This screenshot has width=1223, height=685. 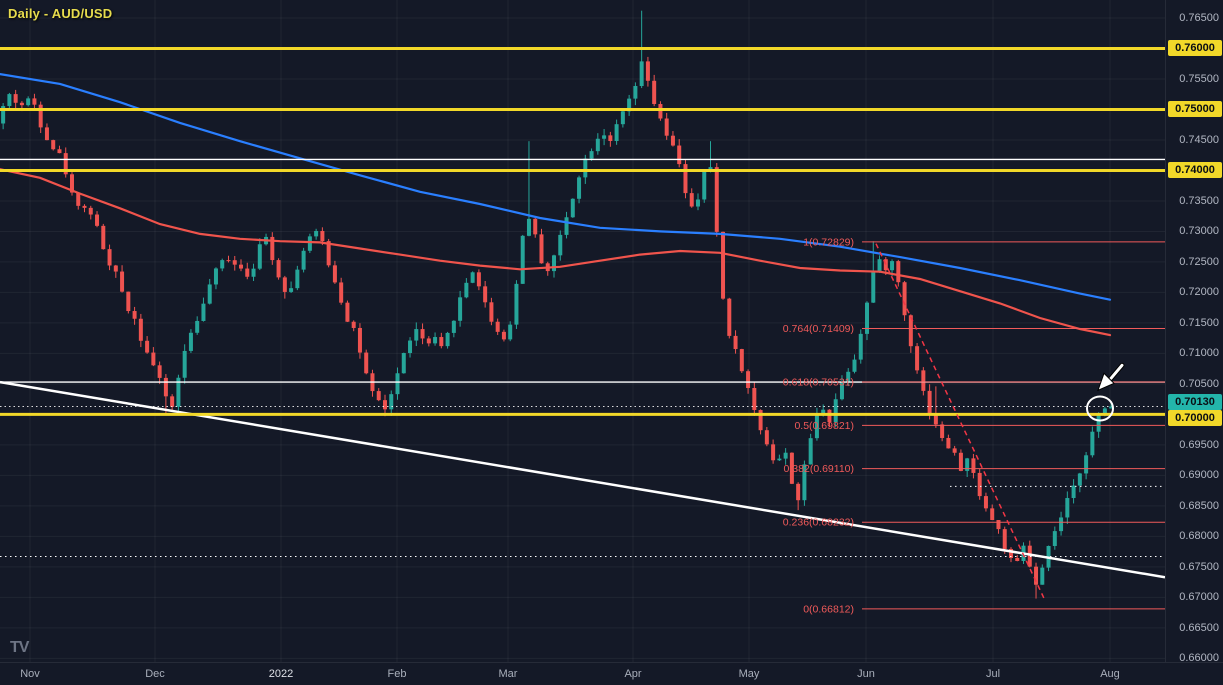 I want to click on tradingview-logo: TV, so click(x=19, y=648).